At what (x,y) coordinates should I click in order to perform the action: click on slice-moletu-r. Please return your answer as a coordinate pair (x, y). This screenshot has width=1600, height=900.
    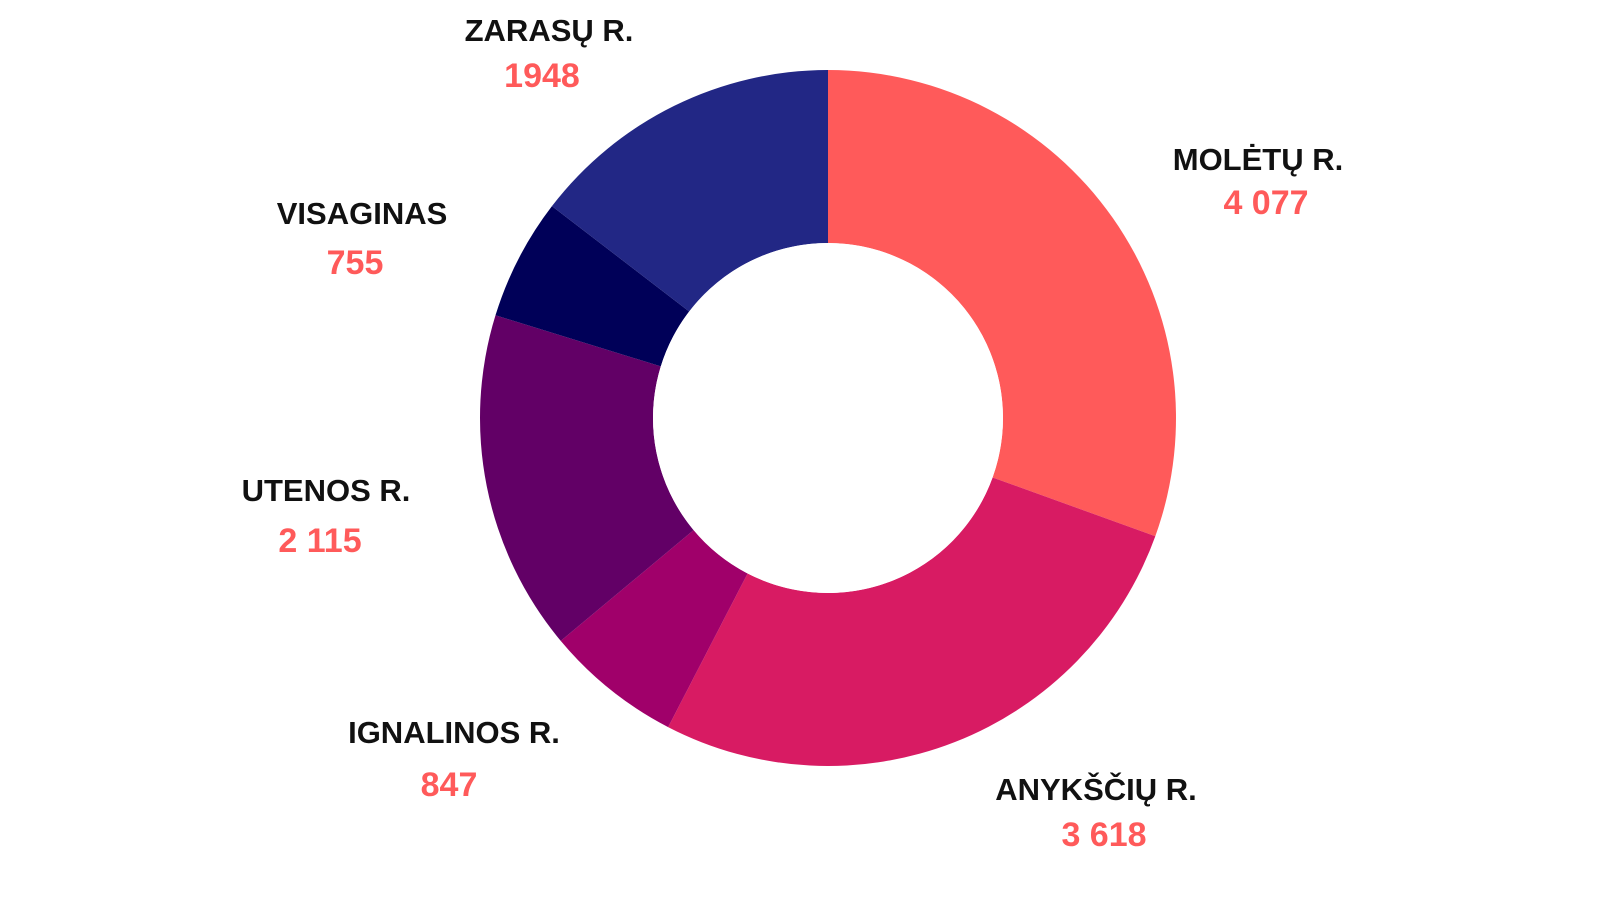
    Looking at the image, I should click on (1002, 303).